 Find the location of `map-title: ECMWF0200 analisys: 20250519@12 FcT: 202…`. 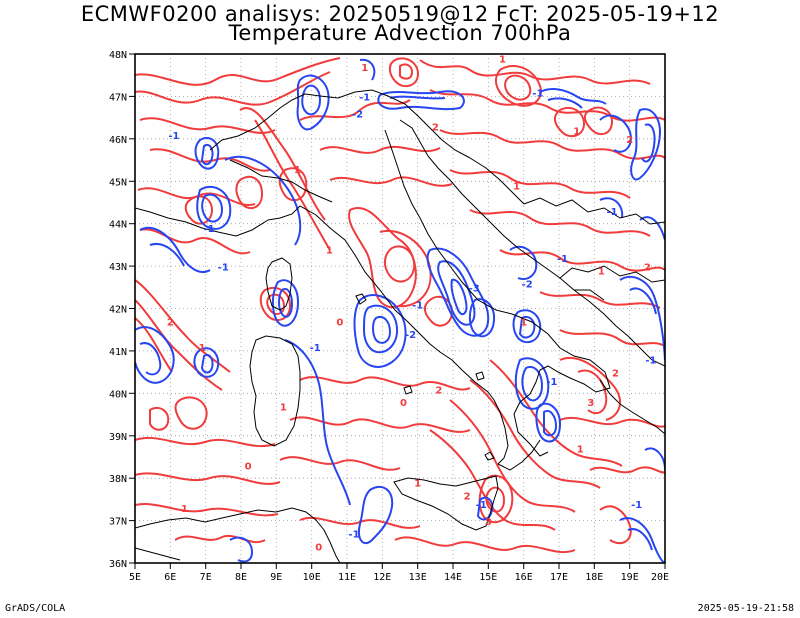

map-title: ECMWF0200 analisys: 20250519@12 FcT: 202… is located at coordinates (400, 14).